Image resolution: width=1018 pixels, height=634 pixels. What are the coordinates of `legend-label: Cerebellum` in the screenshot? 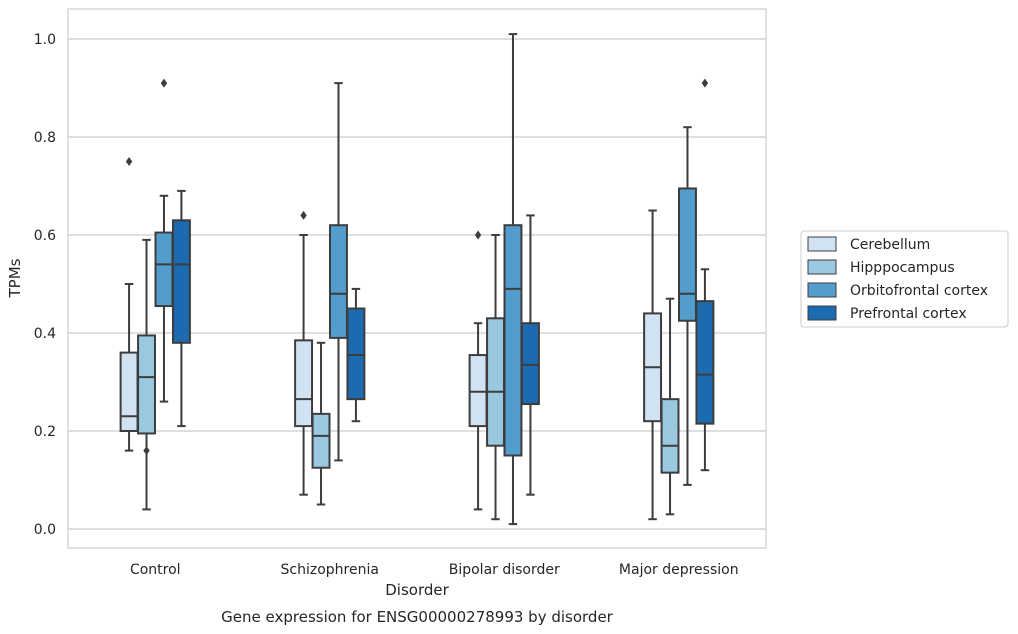 It's located at (890, 245).